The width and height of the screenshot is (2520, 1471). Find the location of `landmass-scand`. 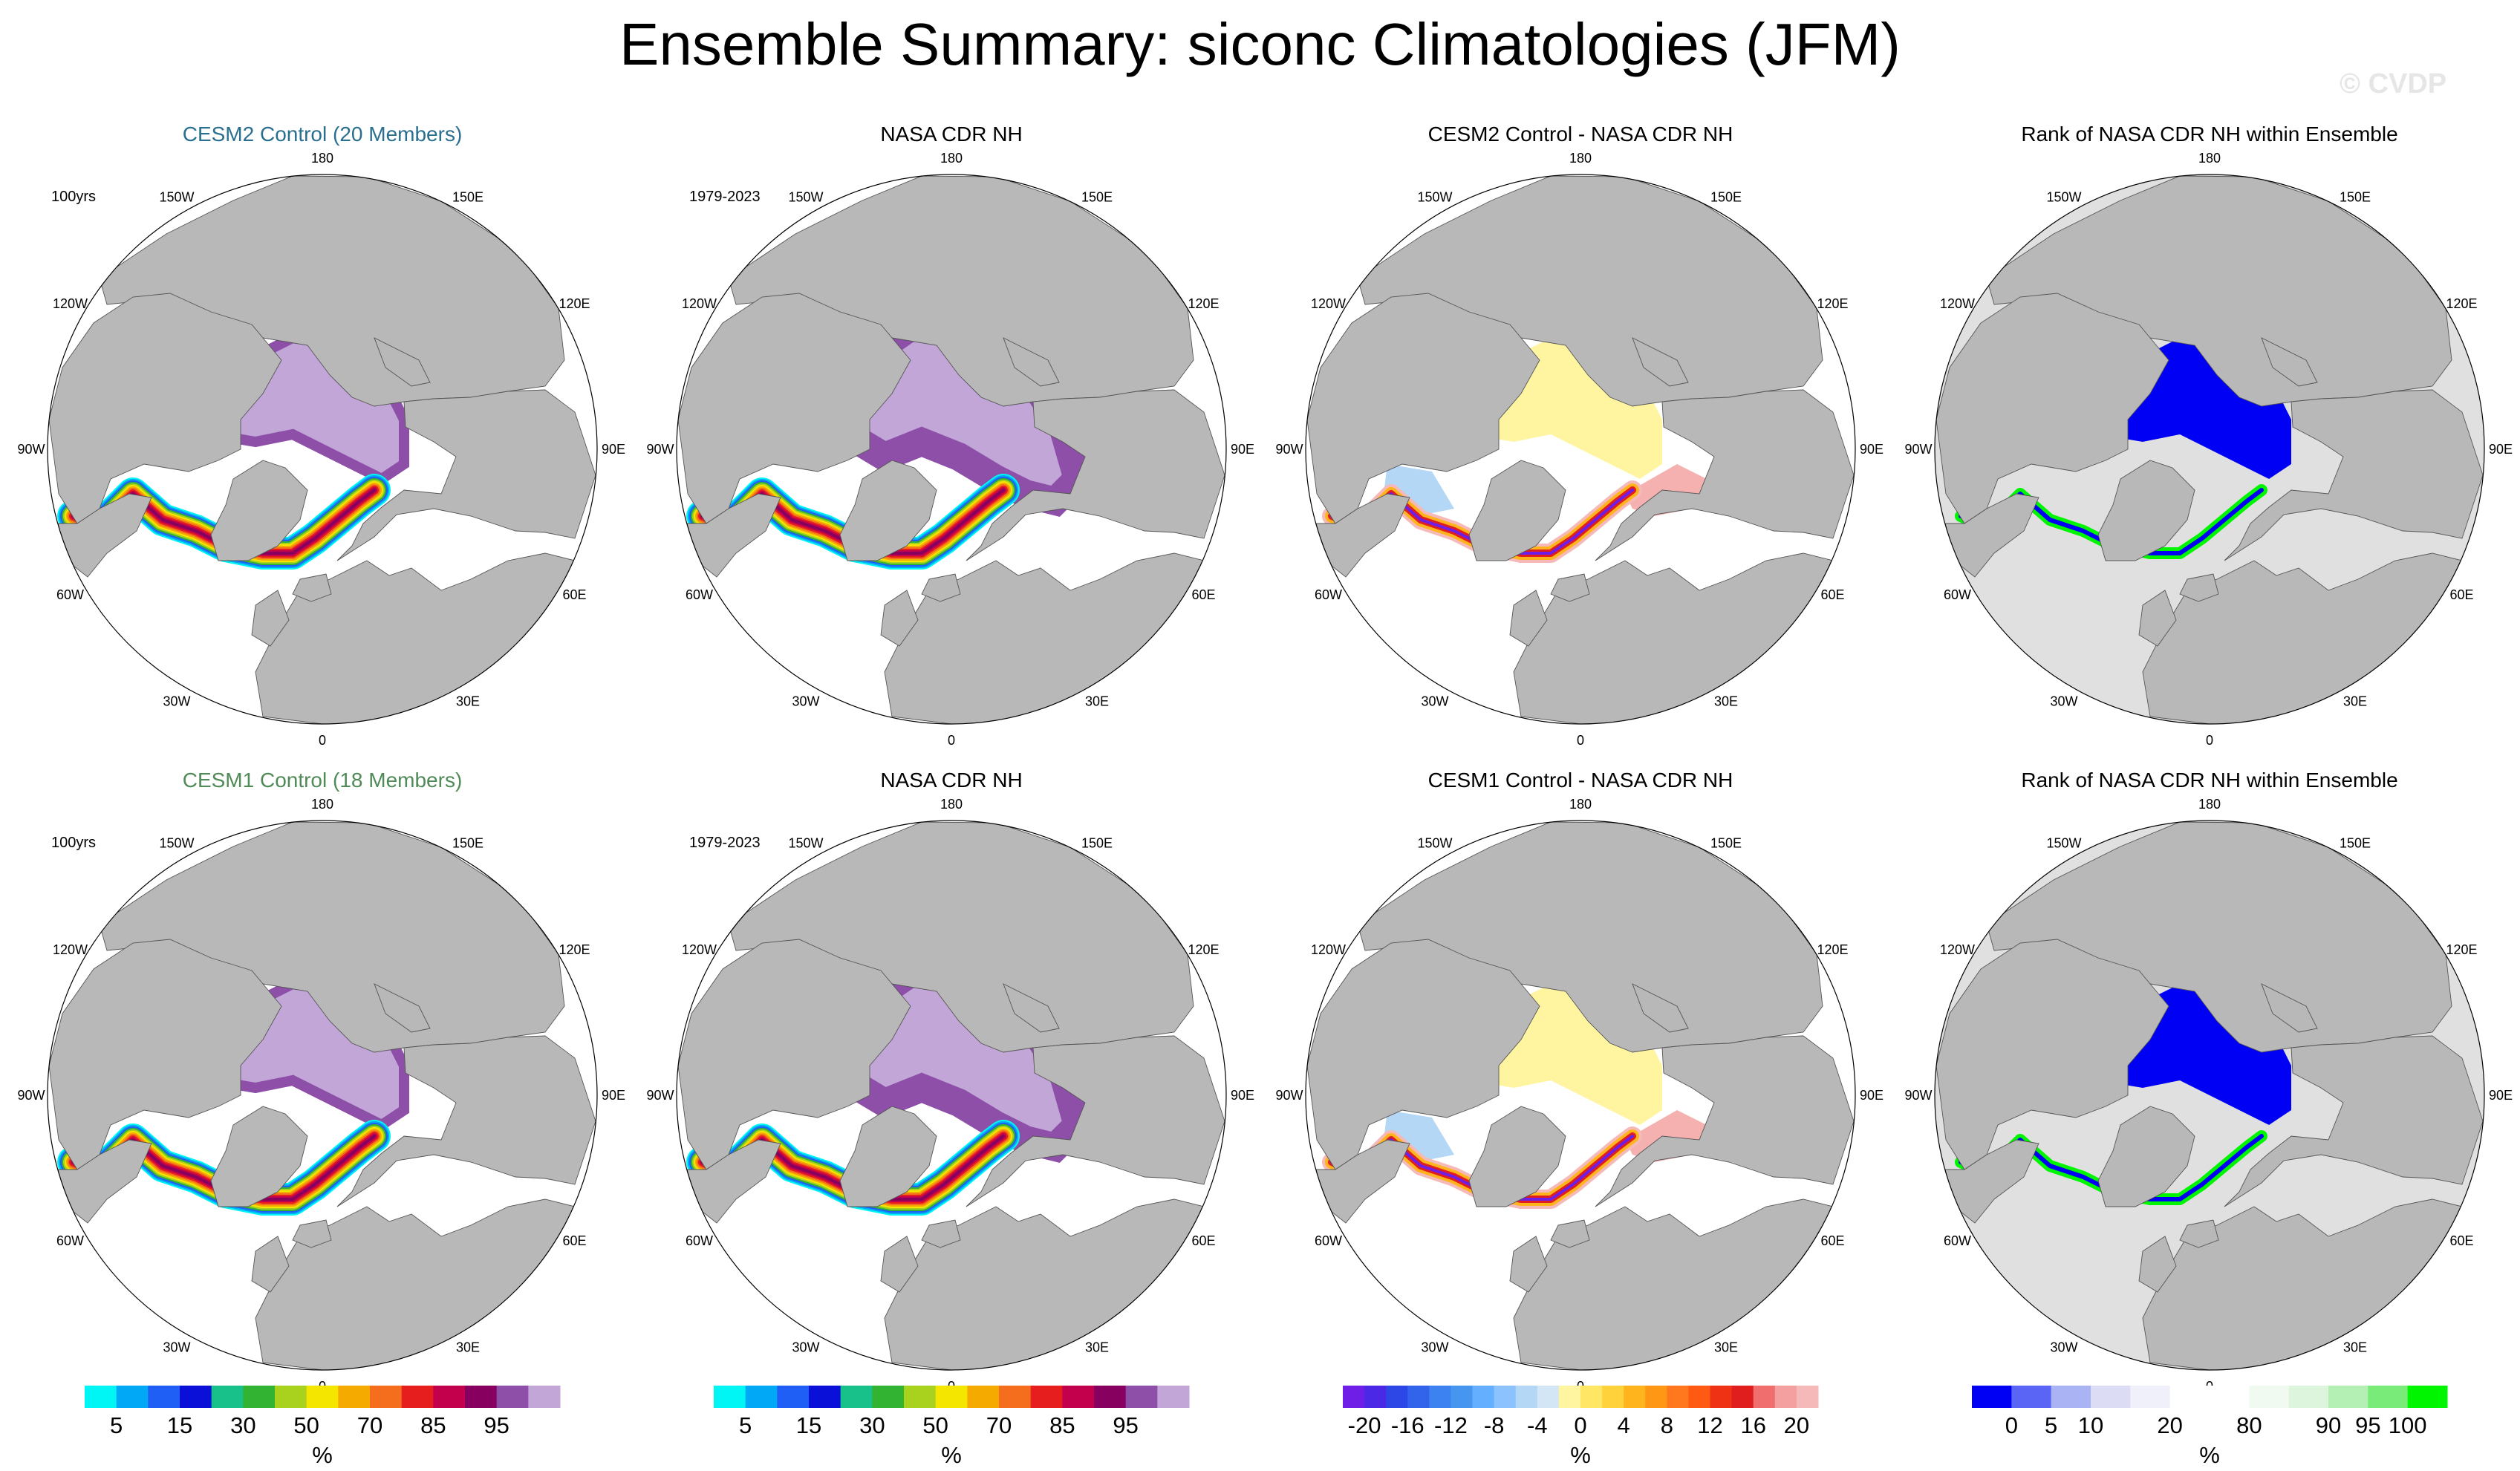

landmass-scand is located at coordinates (1095, 475).